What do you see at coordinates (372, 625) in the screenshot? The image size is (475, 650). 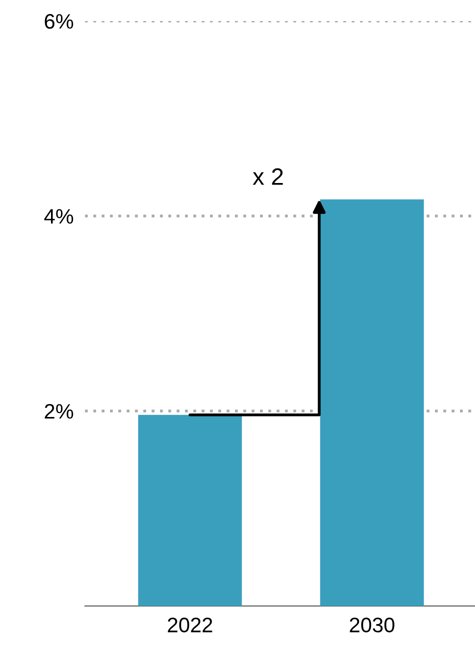 I see `x-tick-label: 2030` at bounding box center [372, 625].